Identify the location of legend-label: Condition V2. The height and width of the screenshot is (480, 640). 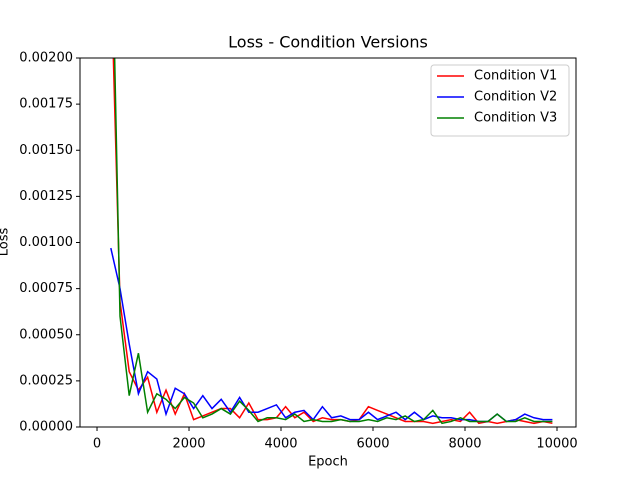
(515, 97).